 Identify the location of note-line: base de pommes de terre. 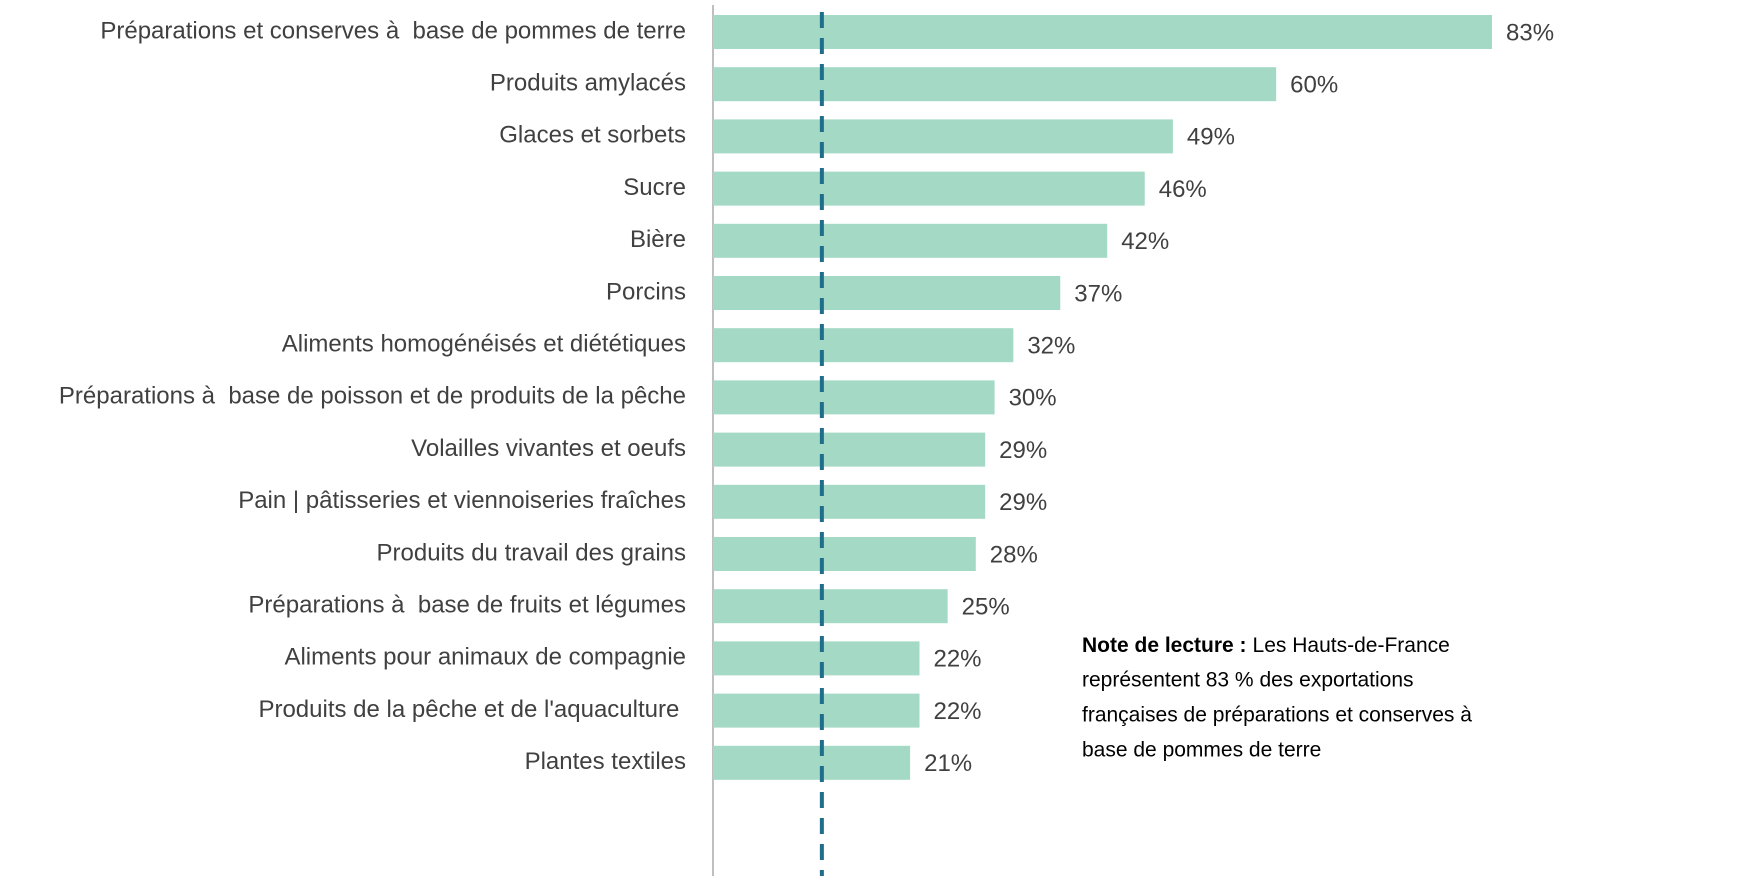
(1201, 750).